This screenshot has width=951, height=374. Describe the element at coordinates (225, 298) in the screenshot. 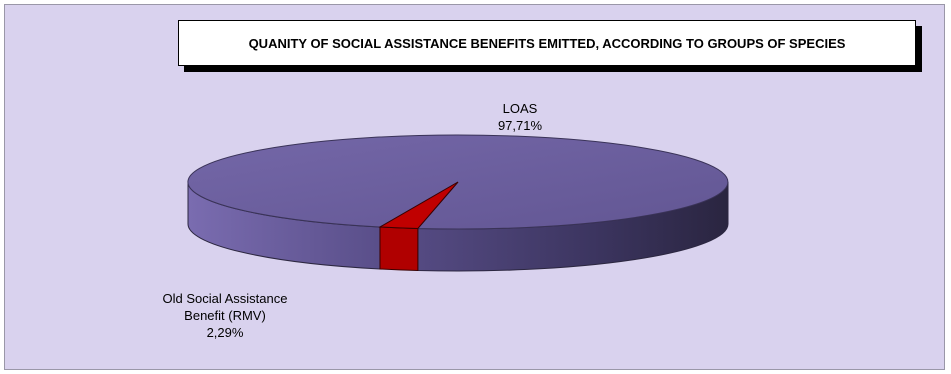

I see `slice-label-rmv-name-1: Old Social Assistance` at that location.